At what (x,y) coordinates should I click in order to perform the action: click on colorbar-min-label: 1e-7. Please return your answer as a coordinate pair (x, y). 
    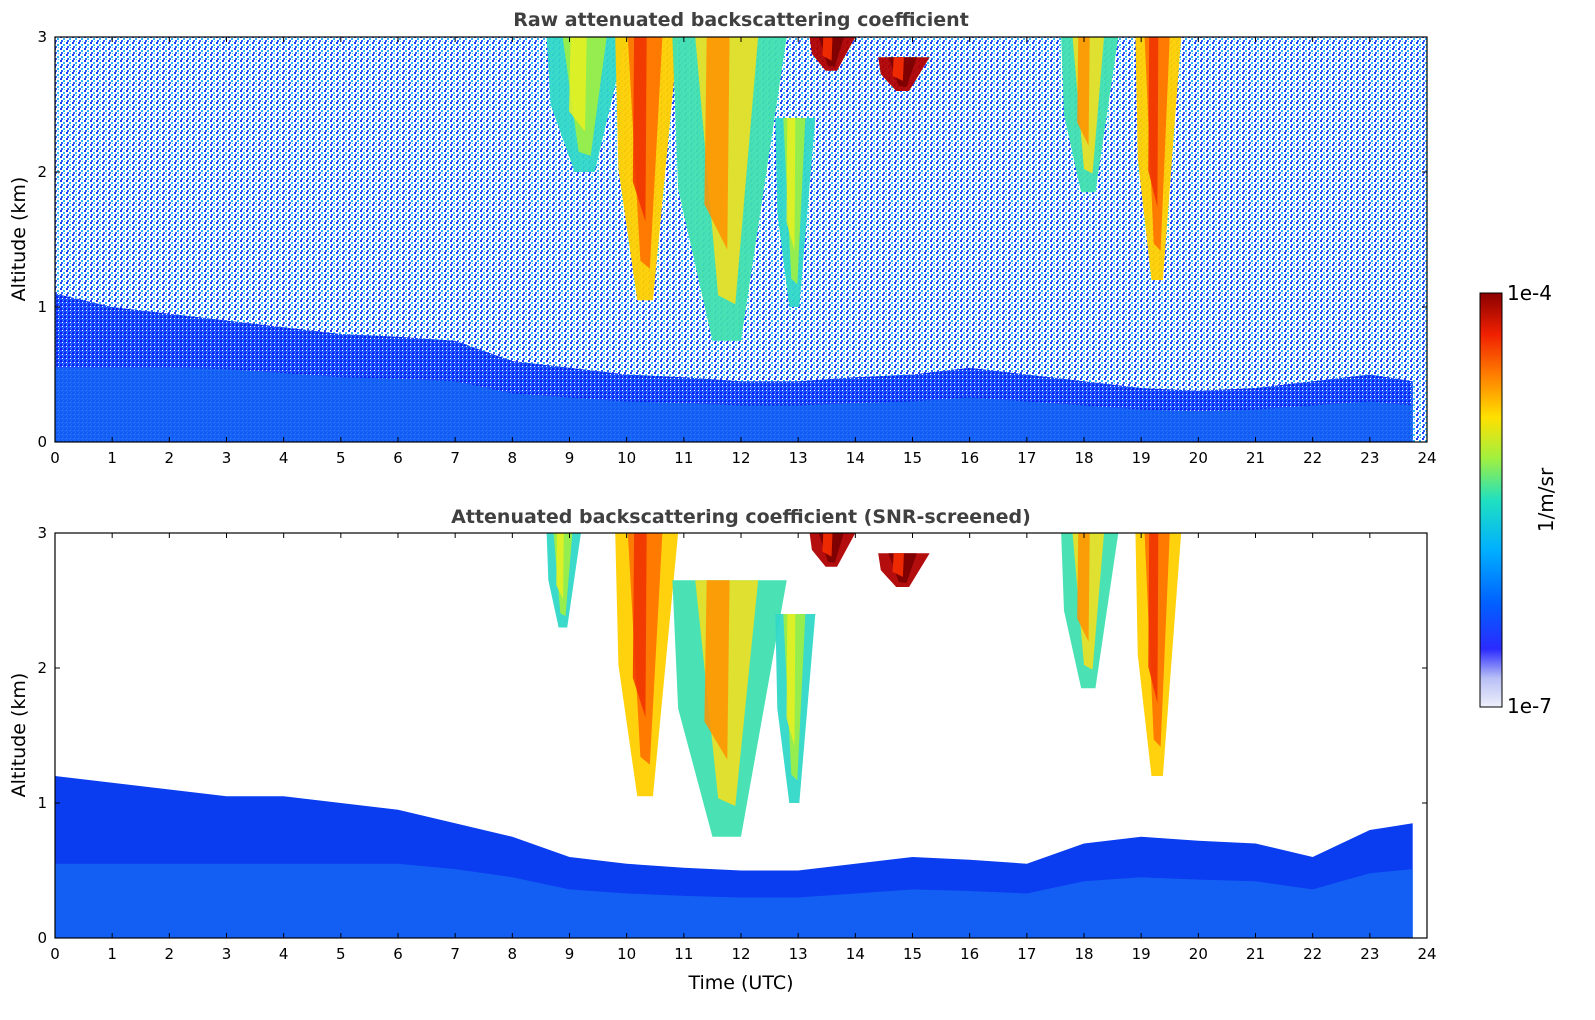
    Looking at the image, I should click on (1529, 706).